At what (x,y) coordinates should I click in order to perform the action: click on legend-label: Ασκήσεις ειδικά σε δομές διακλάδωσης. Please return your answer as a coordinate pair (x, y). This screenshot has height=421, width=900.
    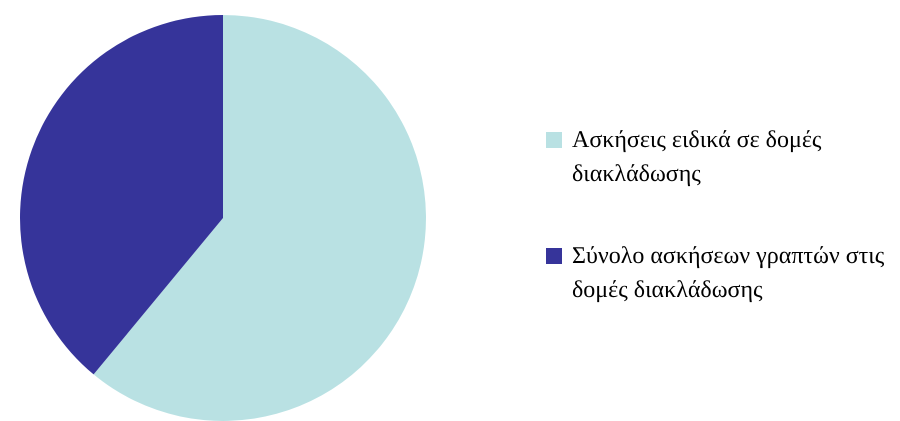
    Looking at the image, I should click on (697, 157).